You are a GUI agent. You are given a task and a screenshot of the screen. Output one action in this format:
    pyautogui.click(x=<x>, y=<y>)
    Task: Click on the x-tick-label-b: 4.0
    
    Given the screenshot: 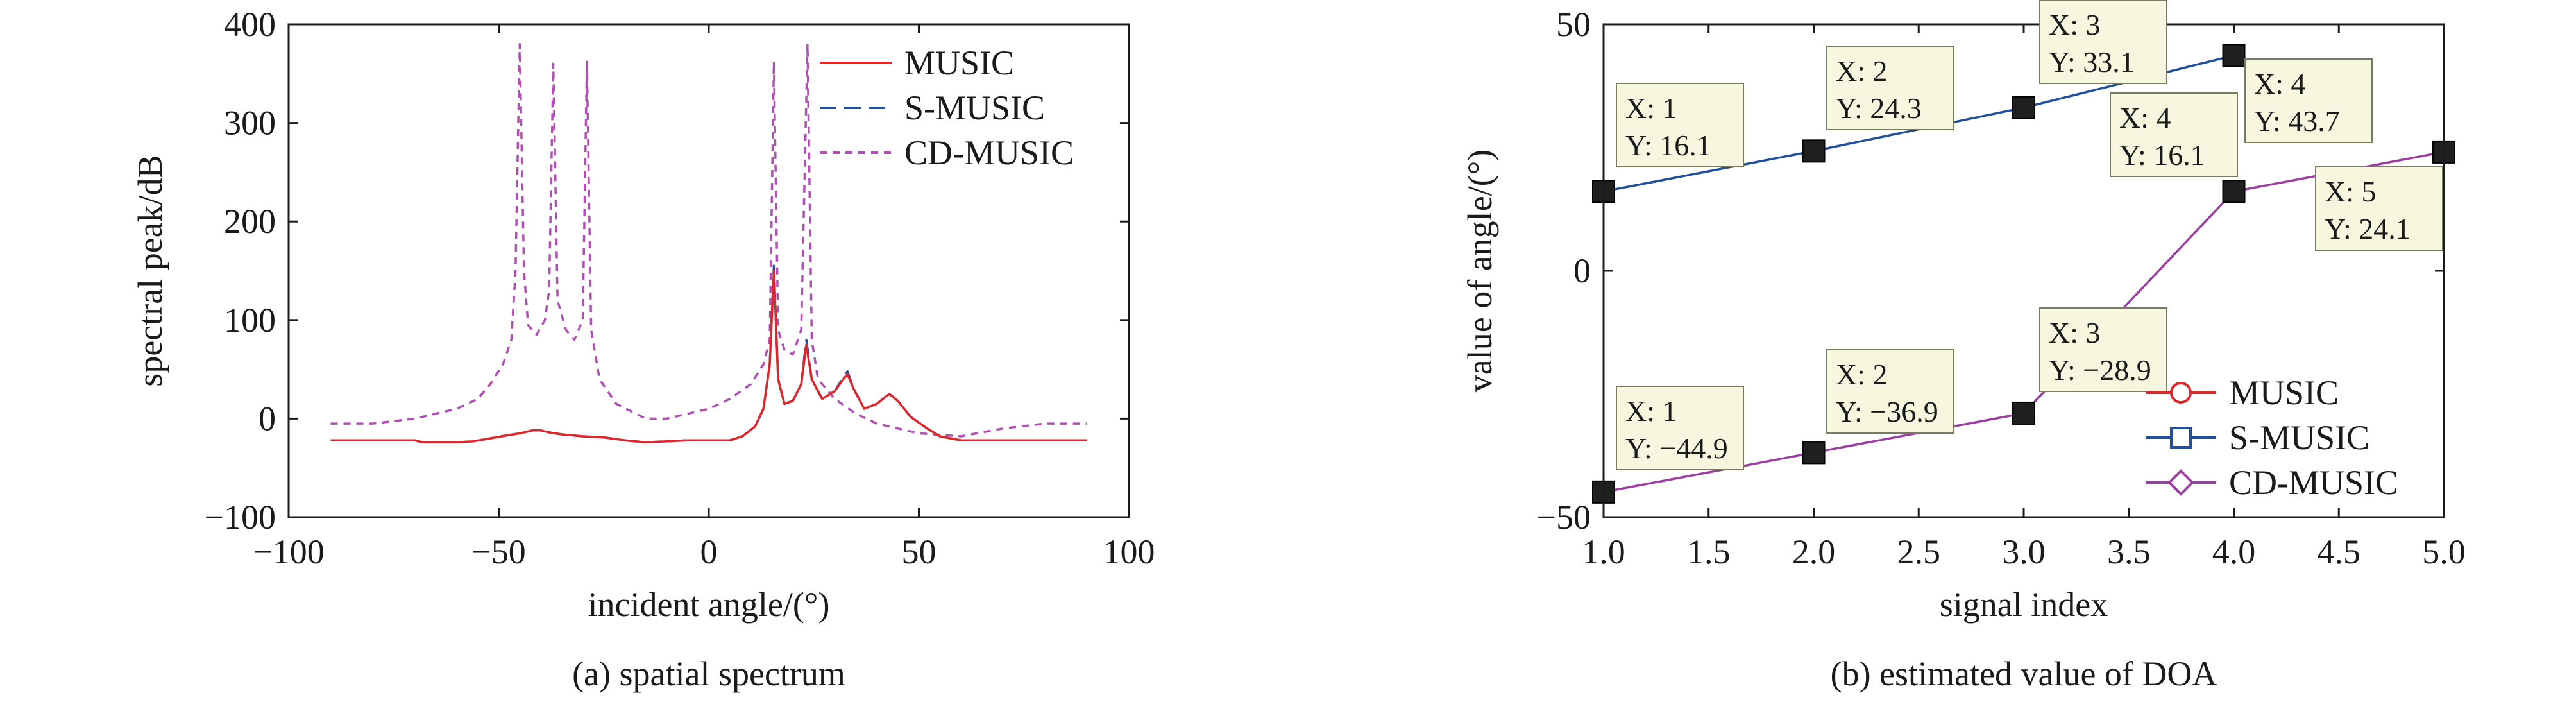 What is the action you would take?
    pyautogui.click(x=2234, y=552)
    